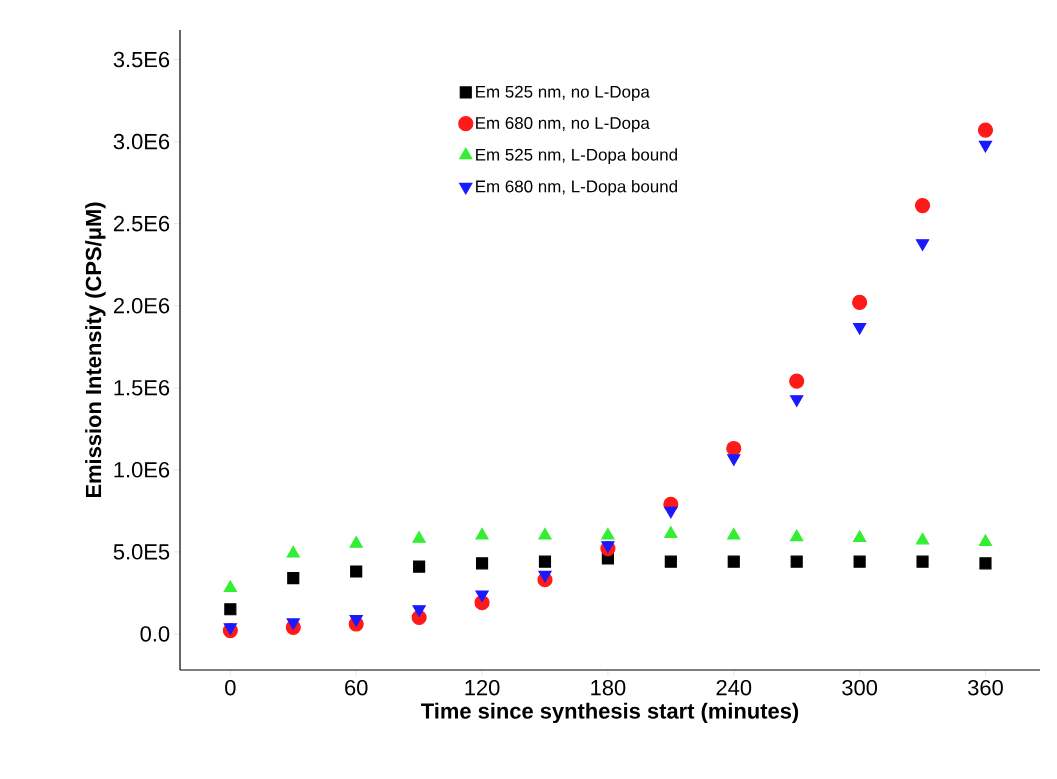 The width and height of the screenshot is (1057, 779). I want to click on legend-label: Em 680 nm, no L-Dopa, so click(563, 125).